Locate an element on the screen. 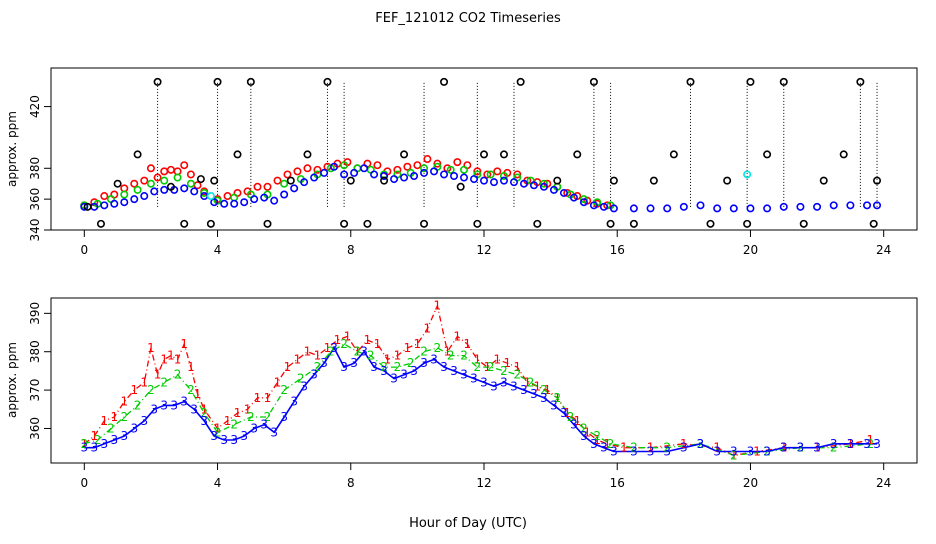 The width and height of the screenshot is (936, 544). x-tick-label: 4 is located at coordinates (218, 483).